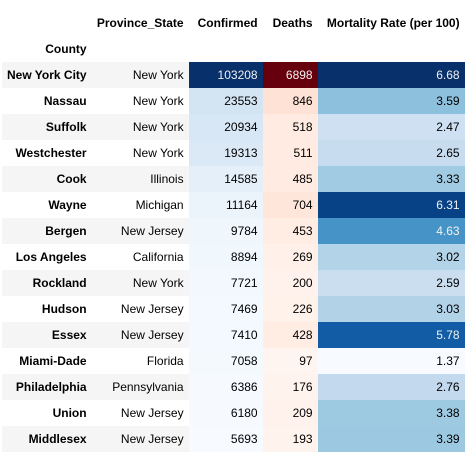 The image size is (467, 461). Describe the element at coordinates (290, 127) in the screenshot. I see `deaths-cell: 518` at that location.